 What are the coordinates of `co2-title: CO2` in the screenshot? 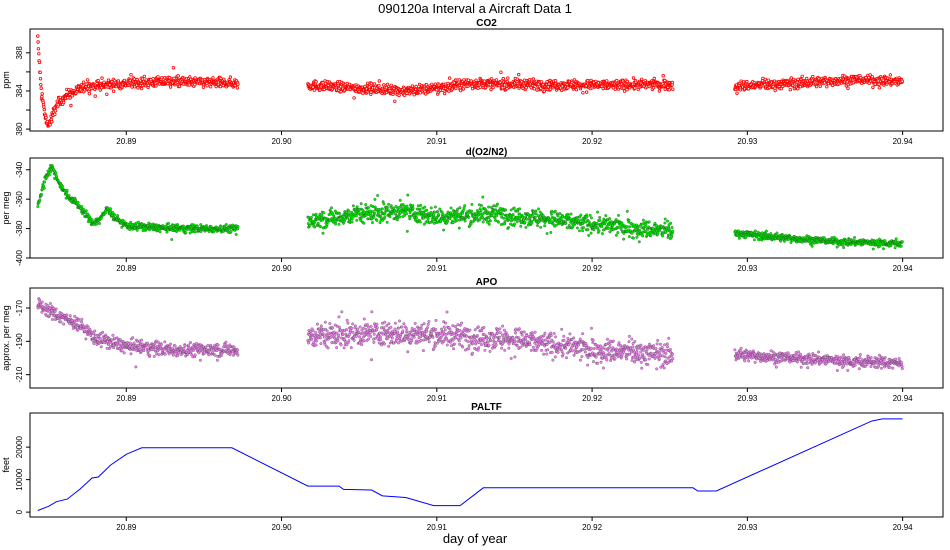 It's located at (486, 23).